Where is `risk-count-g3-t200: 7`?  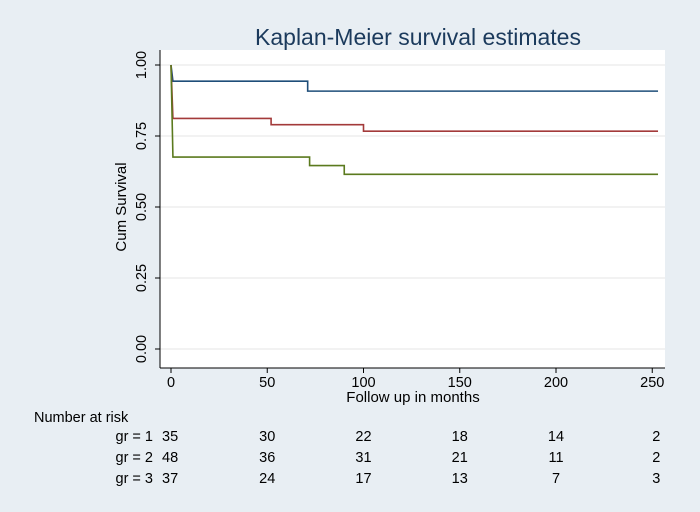
risk-count-g3-t200: 7 is located at coordinates (556, 479).